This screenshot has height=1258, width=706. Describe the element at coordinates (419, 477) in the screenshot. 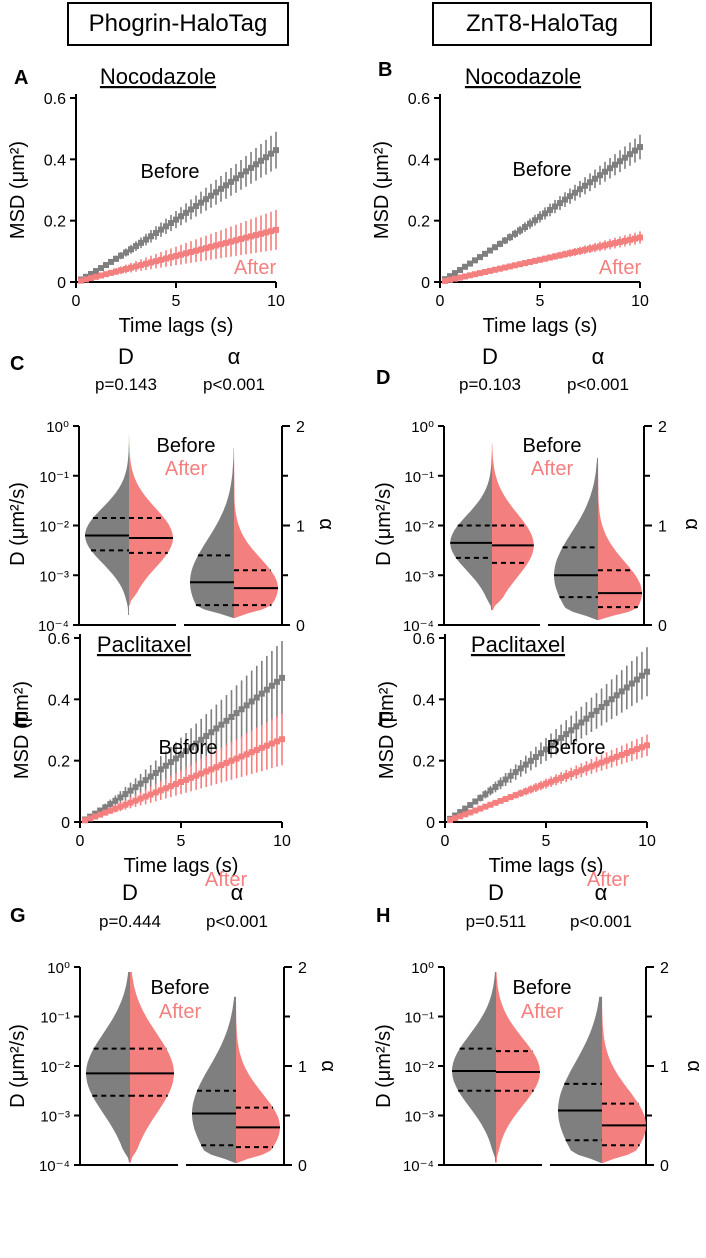

I see `y-tick-label-left-D: 10⁻¹` at that location.